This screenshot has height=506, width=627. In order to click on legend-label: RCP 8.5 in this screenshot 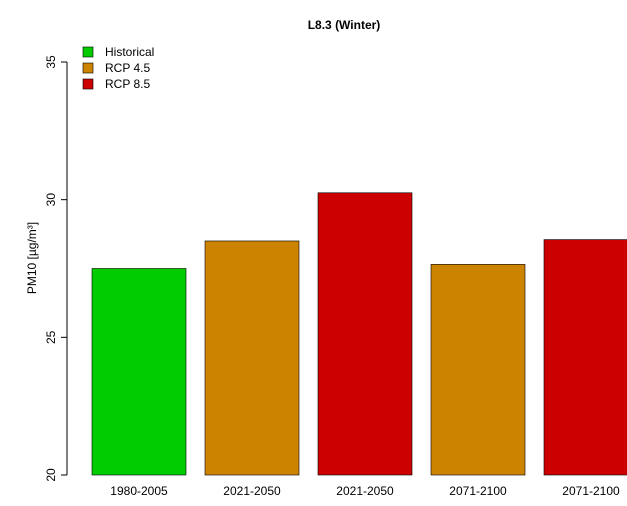, I will do `click(127, 84)`.